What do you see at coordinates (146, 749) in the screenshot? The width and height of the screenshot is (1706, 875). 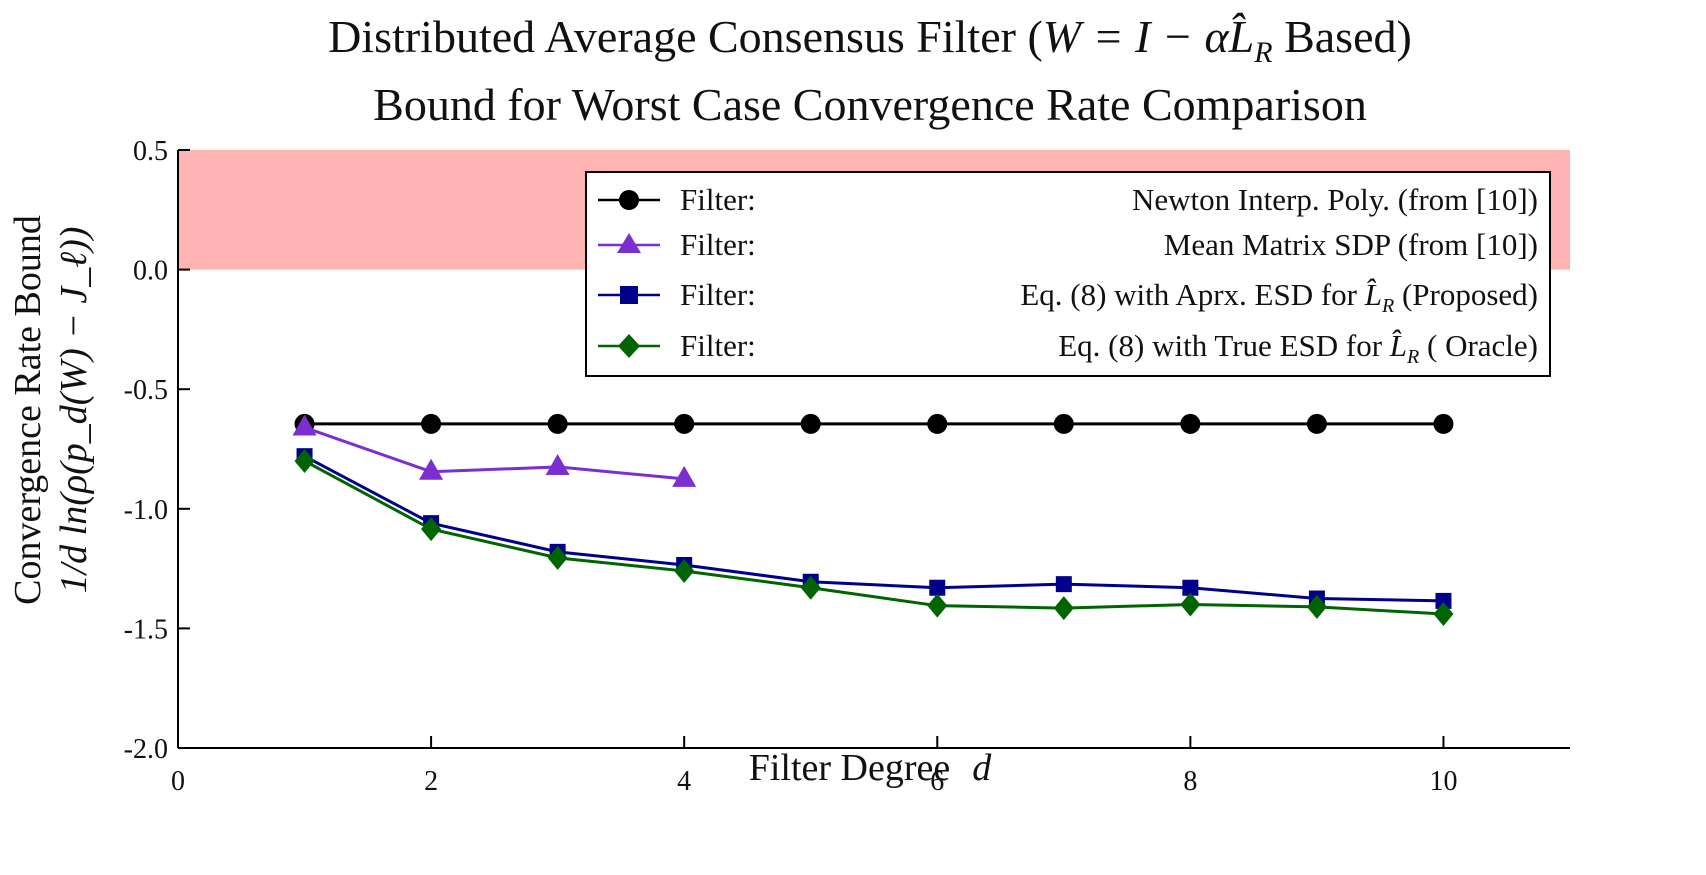 I see `y-tick-label: -2.0` at bounding box center [146, 749].